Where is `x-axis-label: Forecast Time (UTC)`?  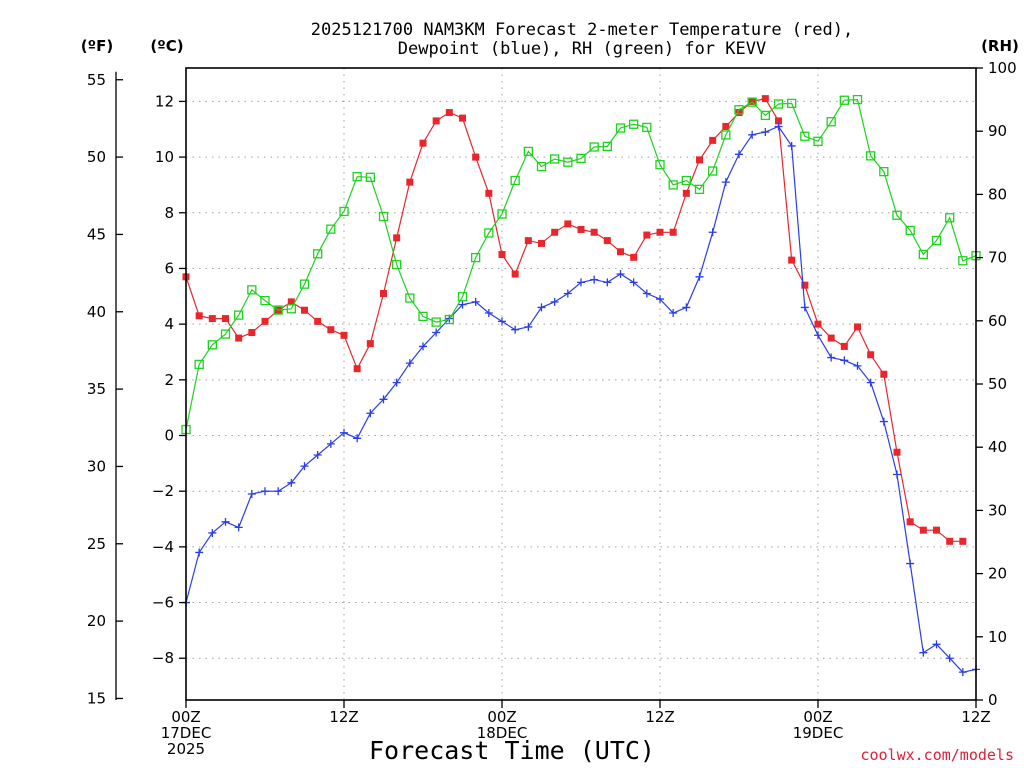
x-axis-label: Forecast Time (UTC) is located at coordinates (512, 750).